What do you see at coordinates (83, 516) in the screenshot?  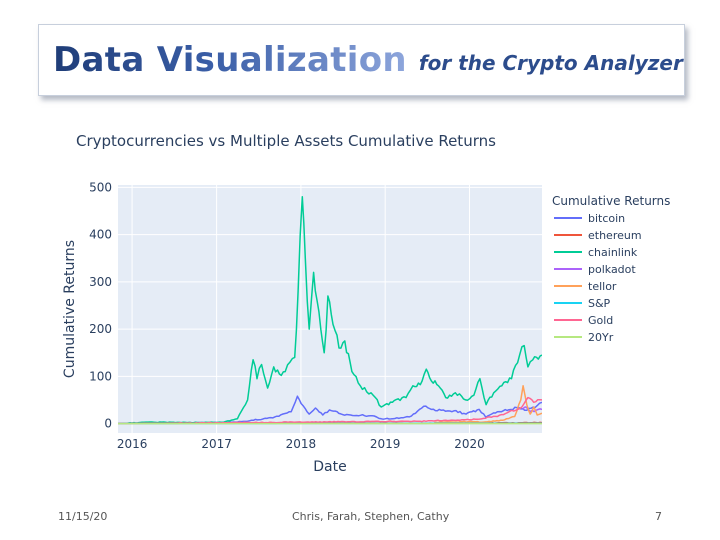 I see `footer-date: 11/15/20` at bounding box center [83, 516].